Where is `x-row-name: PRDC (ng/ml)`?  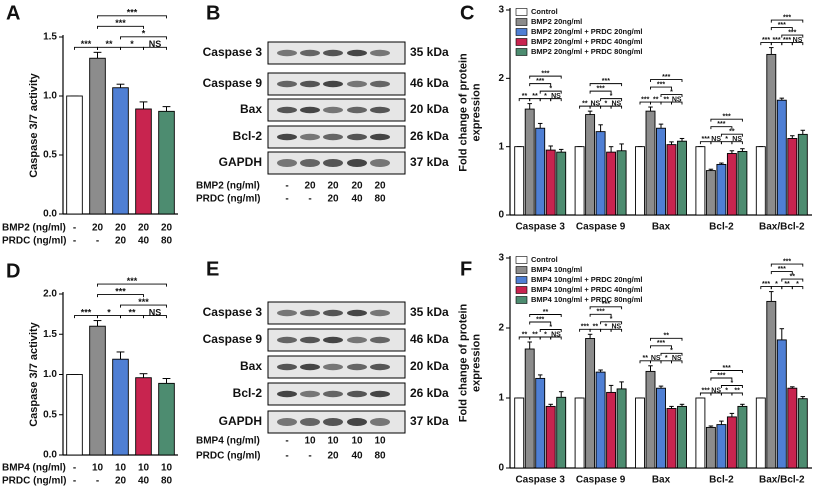
x-row-name: PRDC (ng/ml) is located at coordinates (228, 456).